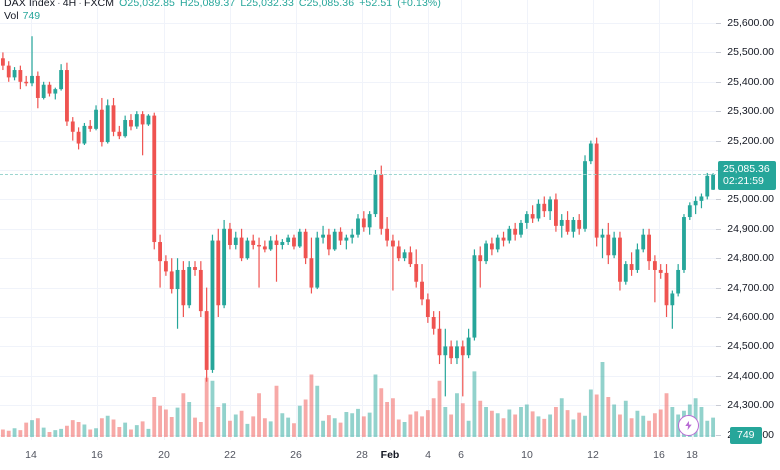  Describe the element at coordinates (593, 455) in the screenshot. I see `time-scale-label: 12` at that location.